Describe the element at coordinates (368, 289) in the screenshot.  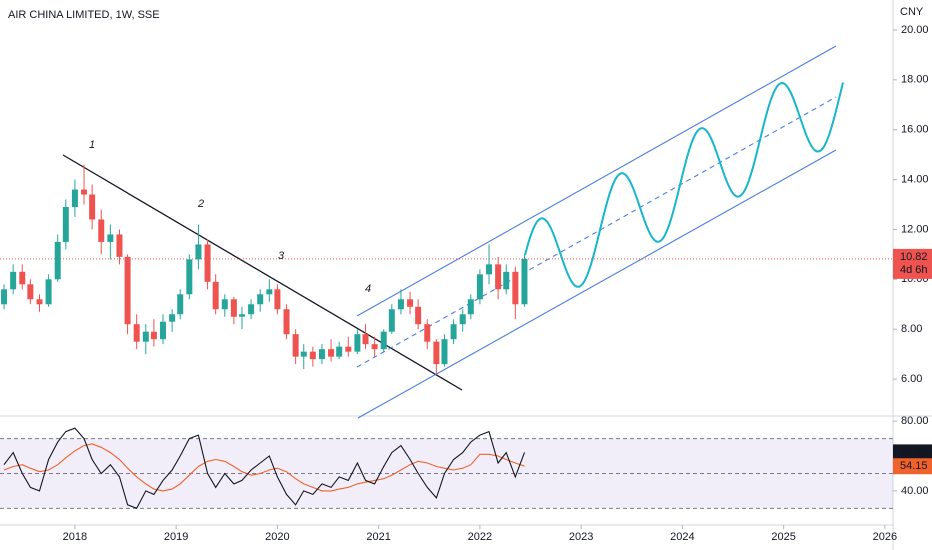
I see `wave-label: 4` at that location.